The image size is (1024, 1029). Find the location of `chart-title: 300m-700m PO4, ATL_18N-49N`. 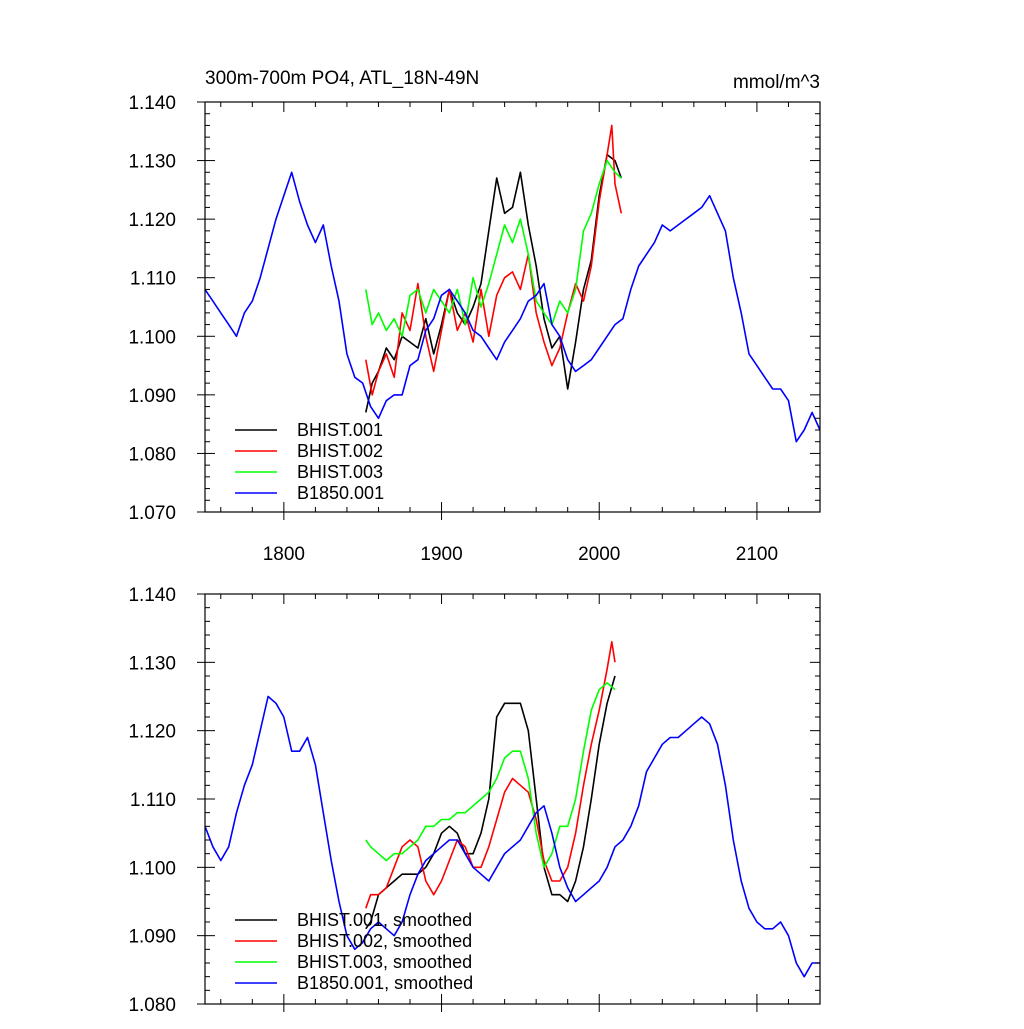

chart-title: 300m-700m PO4, ATL_18N-49N is located at coordinates (342, 78).